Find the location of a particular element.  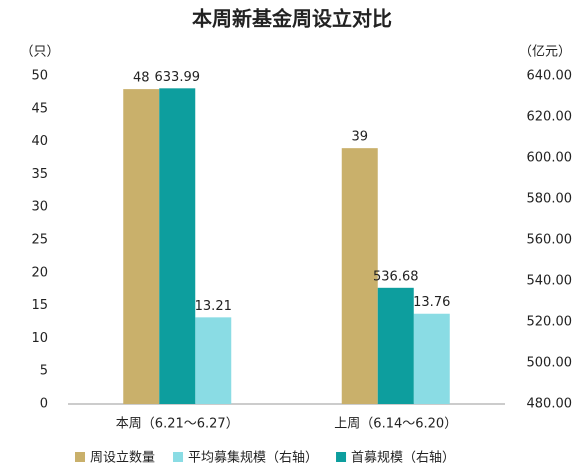

y-tick-label: 30 is located at coordinates (39, 207).